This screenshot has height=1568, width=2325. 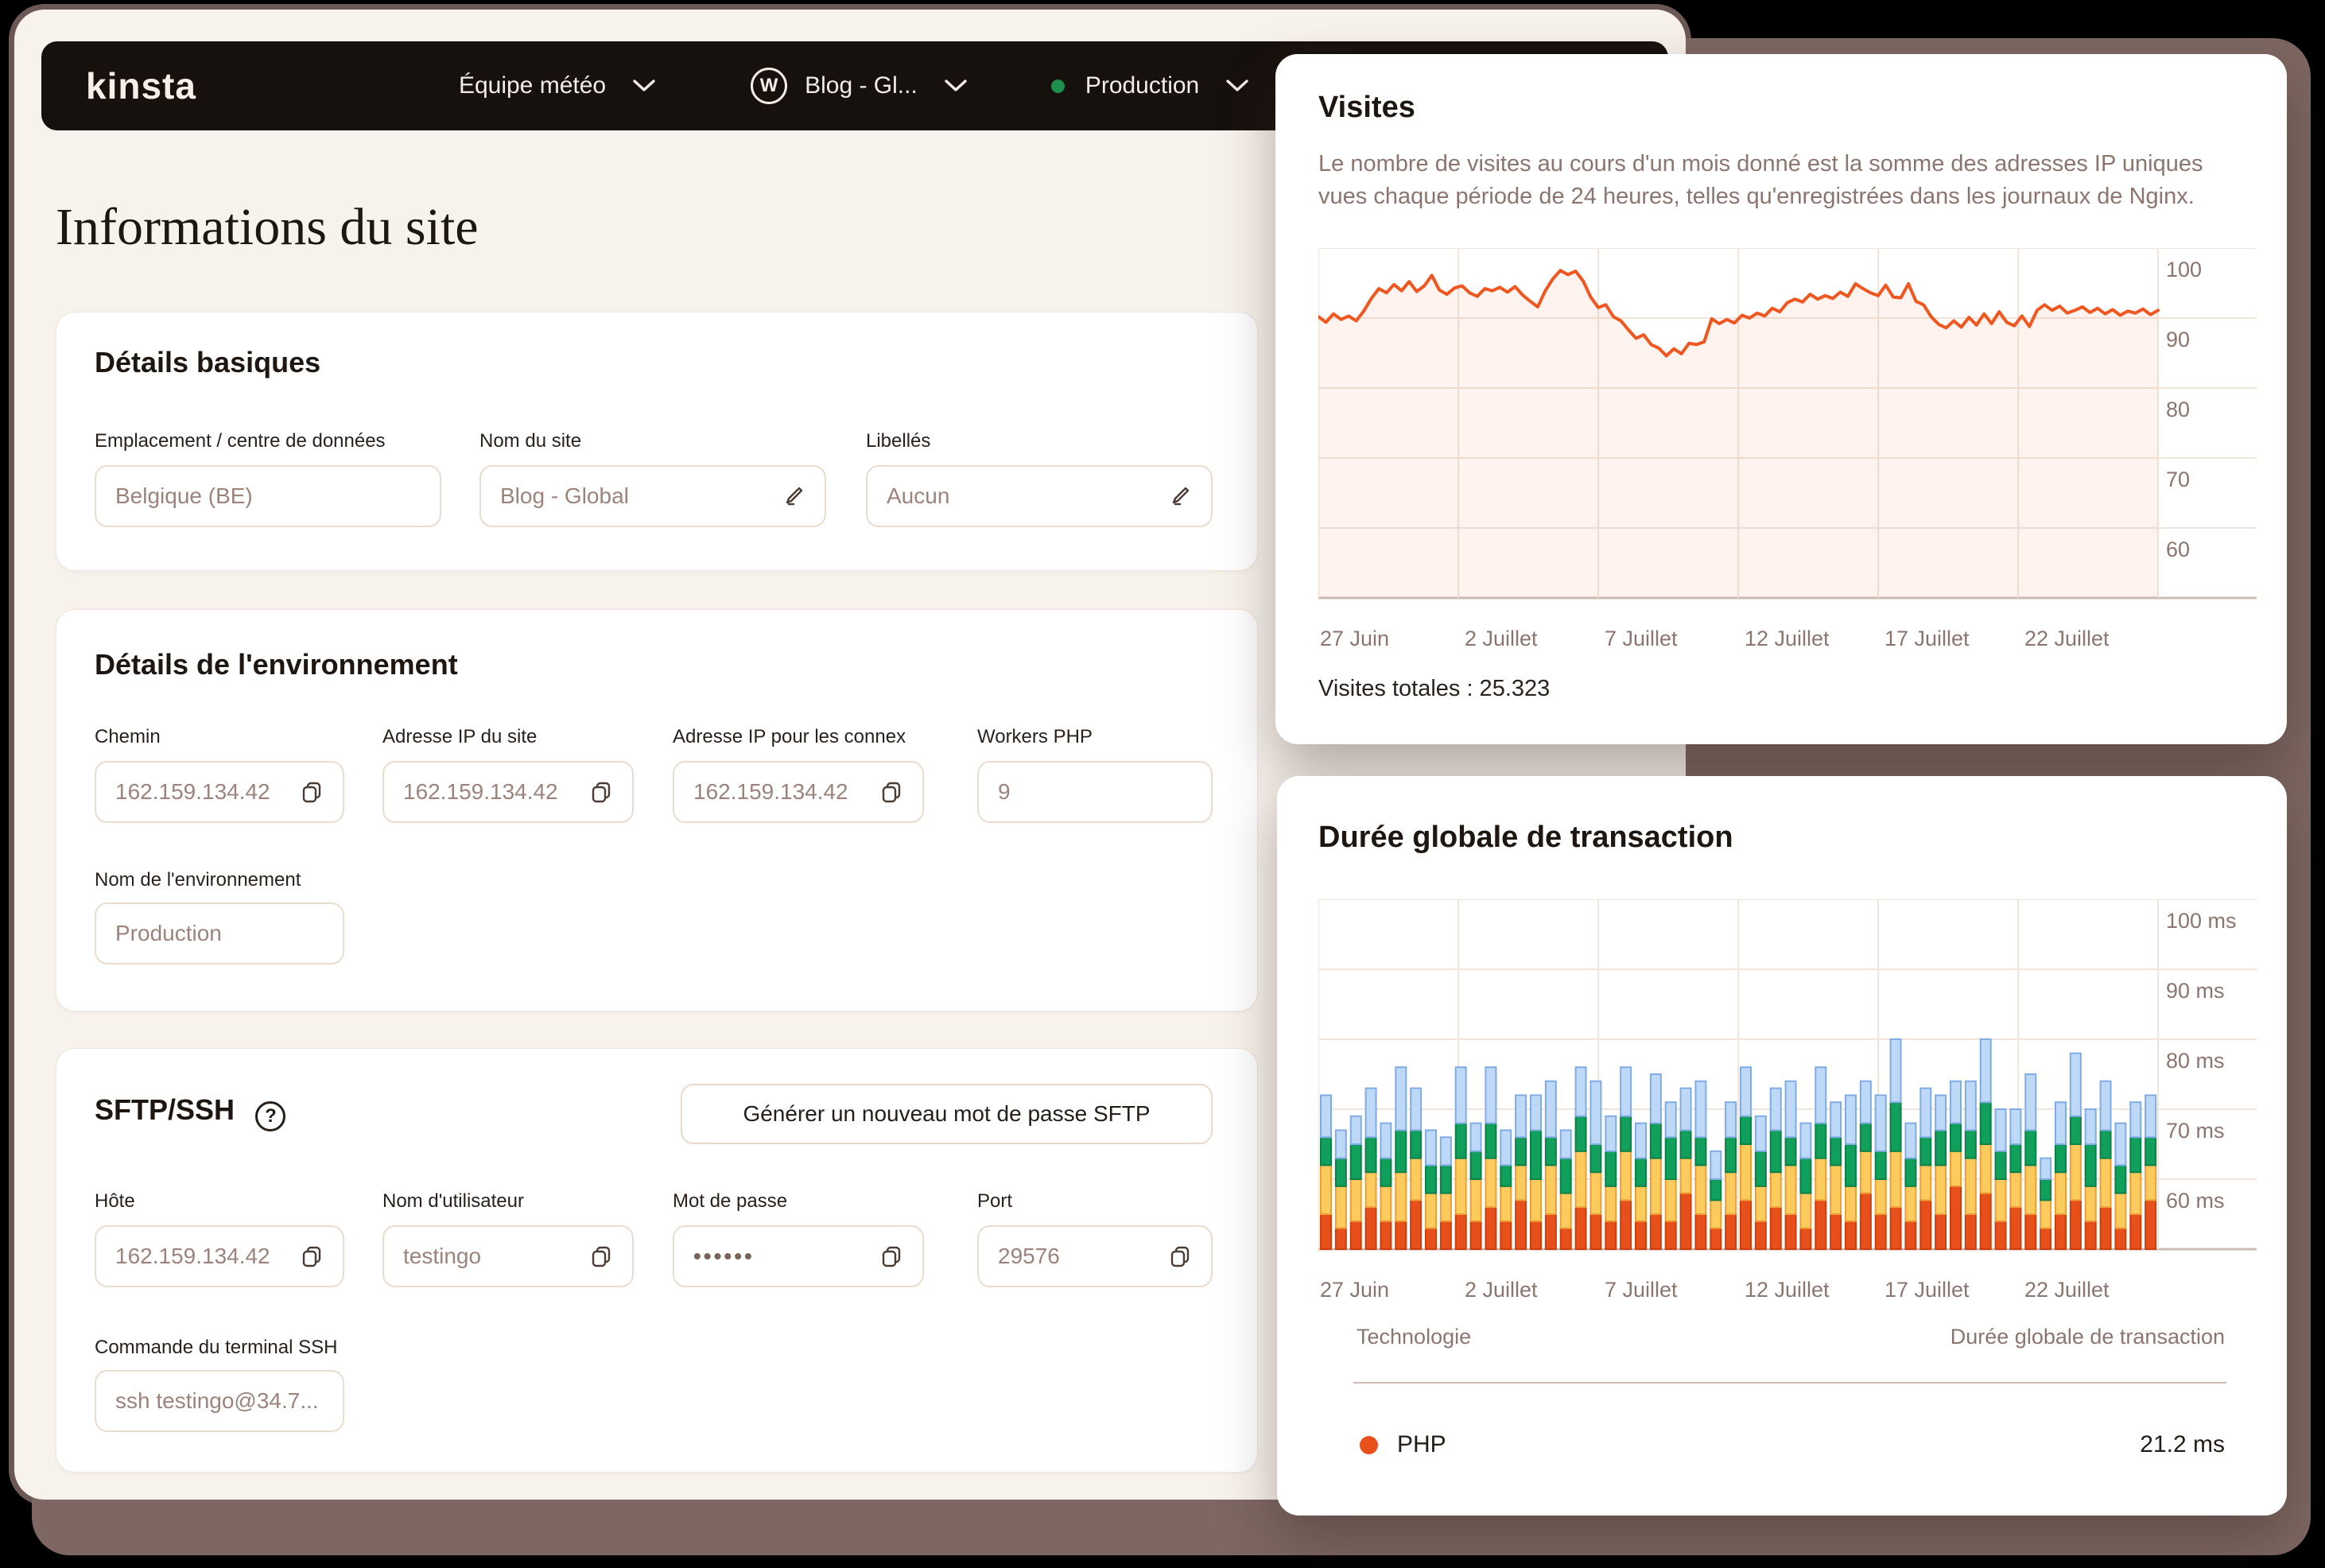 What do you see at coordinates (532, 85) in the screenshot?
I see `team-selector-label: Équipe météo` at bounding box center [532, 85].